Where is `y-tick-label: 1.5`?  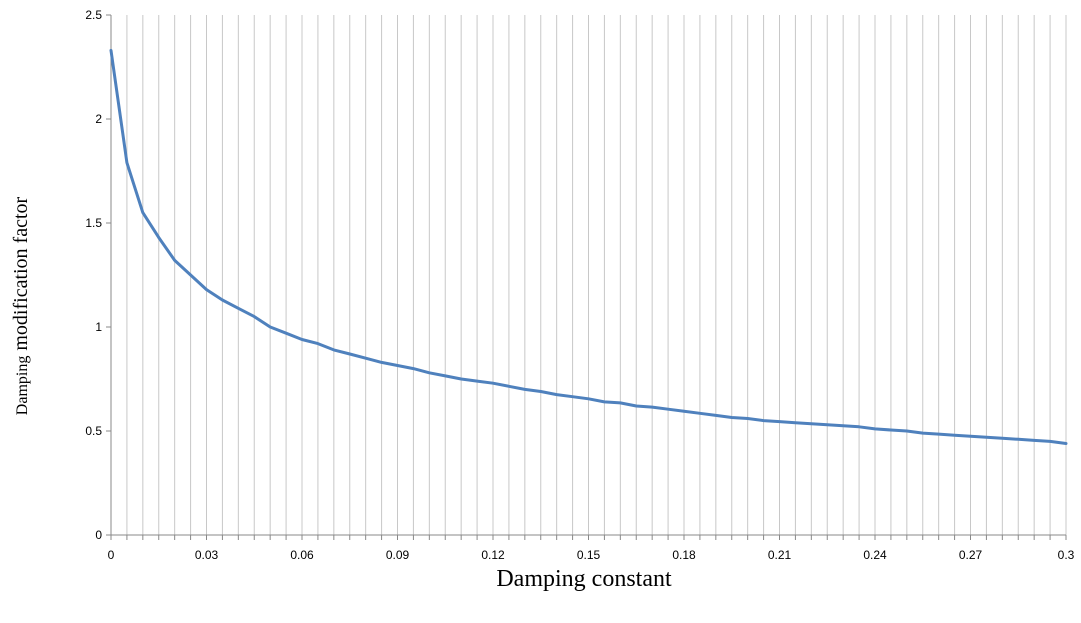 y-tick-label: 1.5 is located at coordinates (93, 223).